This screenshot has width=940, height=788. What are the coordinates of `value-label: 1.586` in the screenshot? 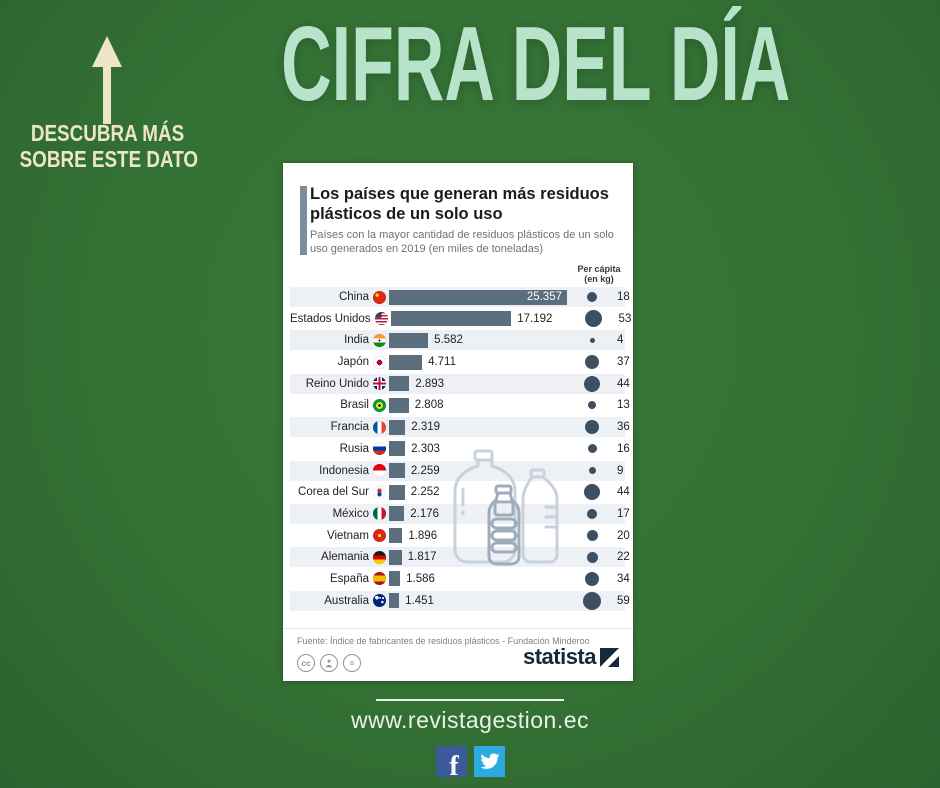 It's located at (420, 578).